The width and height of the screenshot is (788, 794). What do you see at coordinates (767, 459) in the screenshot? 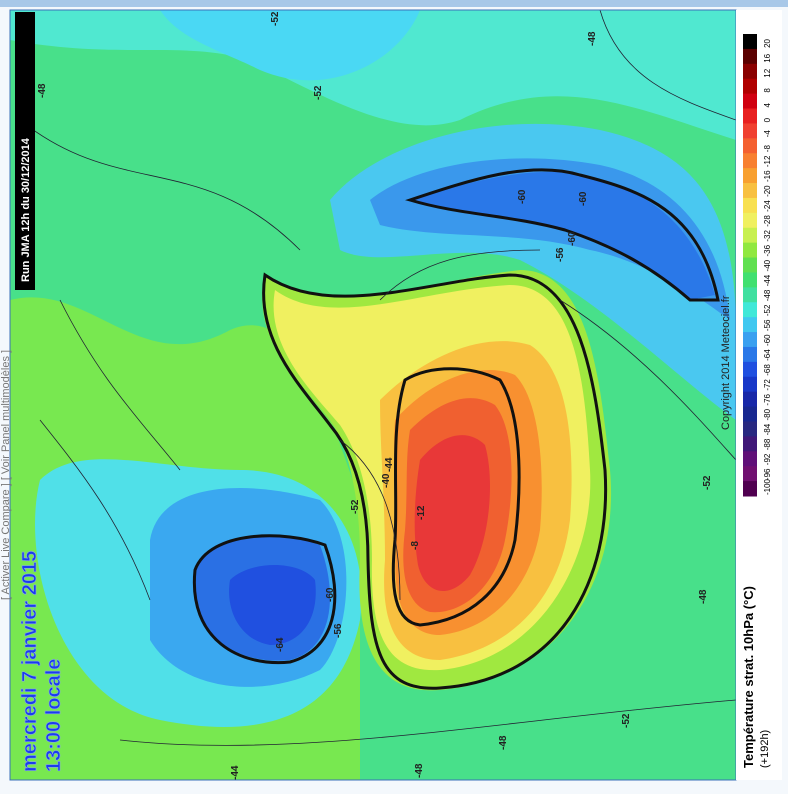
I see `legend-label: -92` at bounding box center [767, 459].